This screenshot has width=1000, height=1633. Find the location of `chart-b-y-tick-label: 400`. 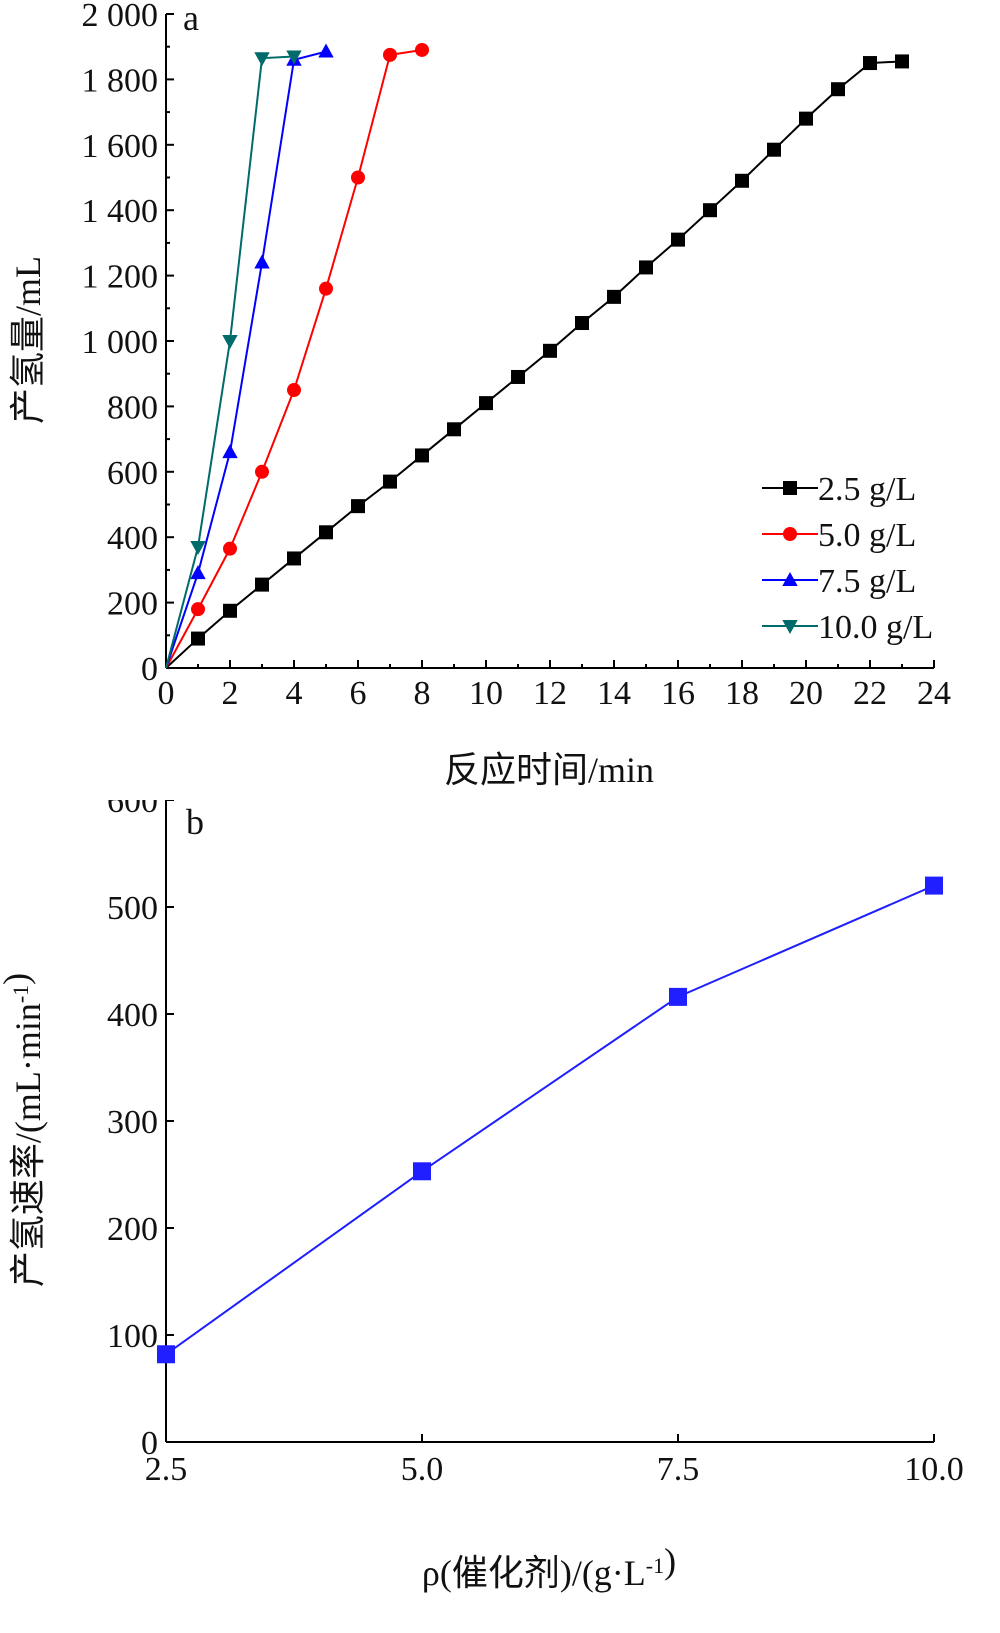

chart-b-y-tick-label: 400 is located at coordinates (132, 1015).